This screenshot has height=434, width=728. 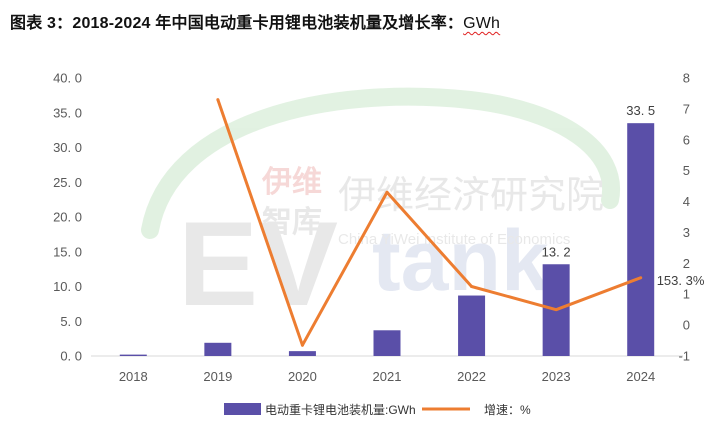 What do you see at coordinates (640, 110) in the screenshot?
I see `bar-data-label: 33. 5` at bounding box center [640, 110].